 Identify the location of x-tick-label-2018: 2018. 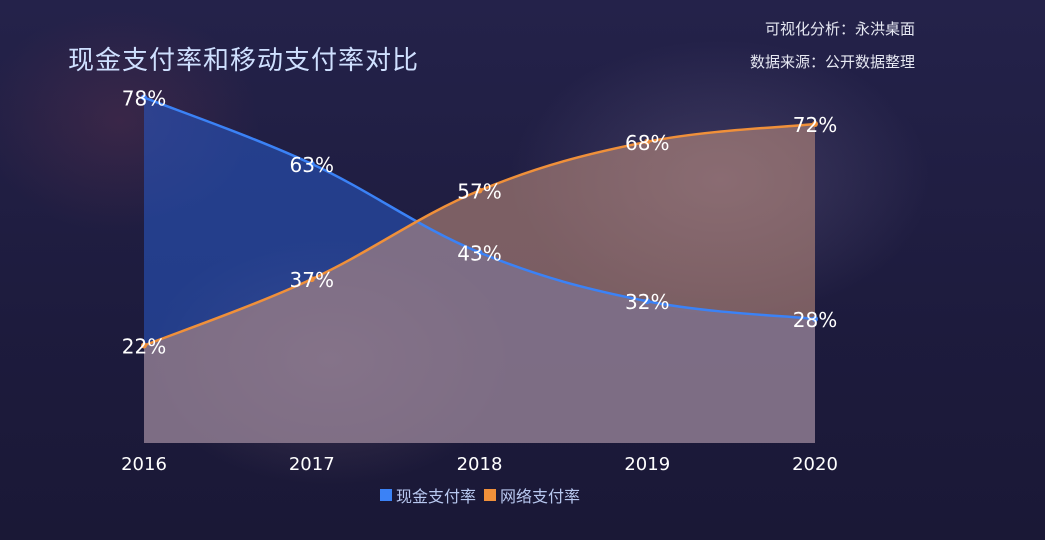
(480, 464).